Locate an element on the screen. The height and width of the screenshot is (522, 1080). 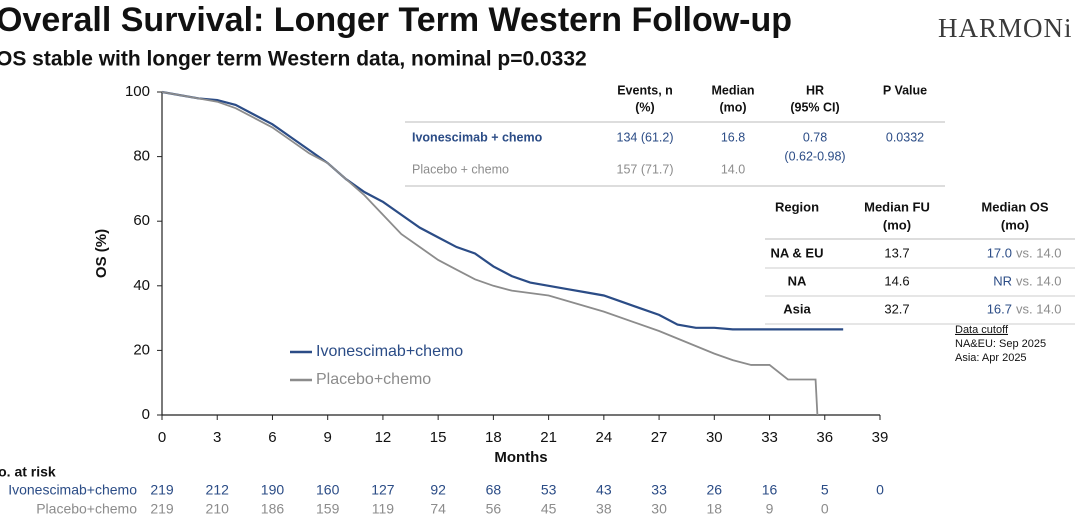
x-tick-label: 9 is located at coordinates (328, 437).